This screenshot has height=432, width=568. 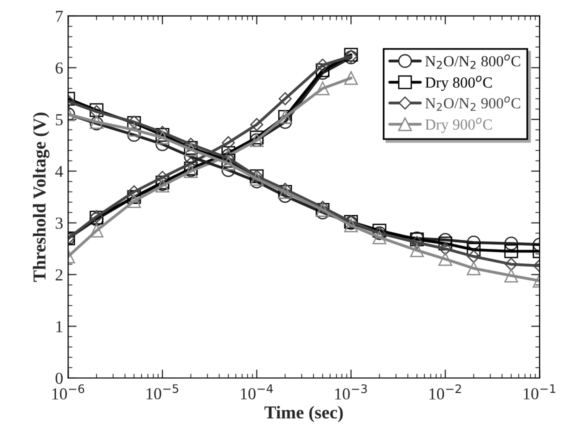 What do you see at coordinates (59, 171) in the screenshot?
I see `y-tick-label: 4` at bounding box center [59, 171].